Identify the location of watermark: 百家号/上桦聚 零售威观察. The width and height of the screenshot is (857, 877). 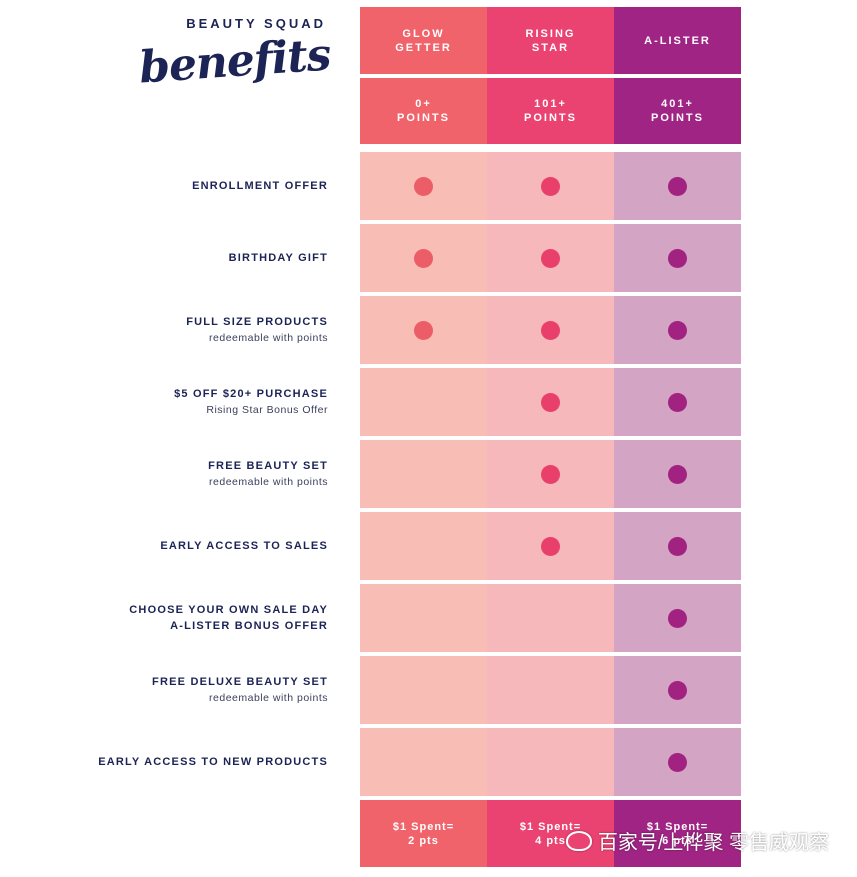
(697, 840).